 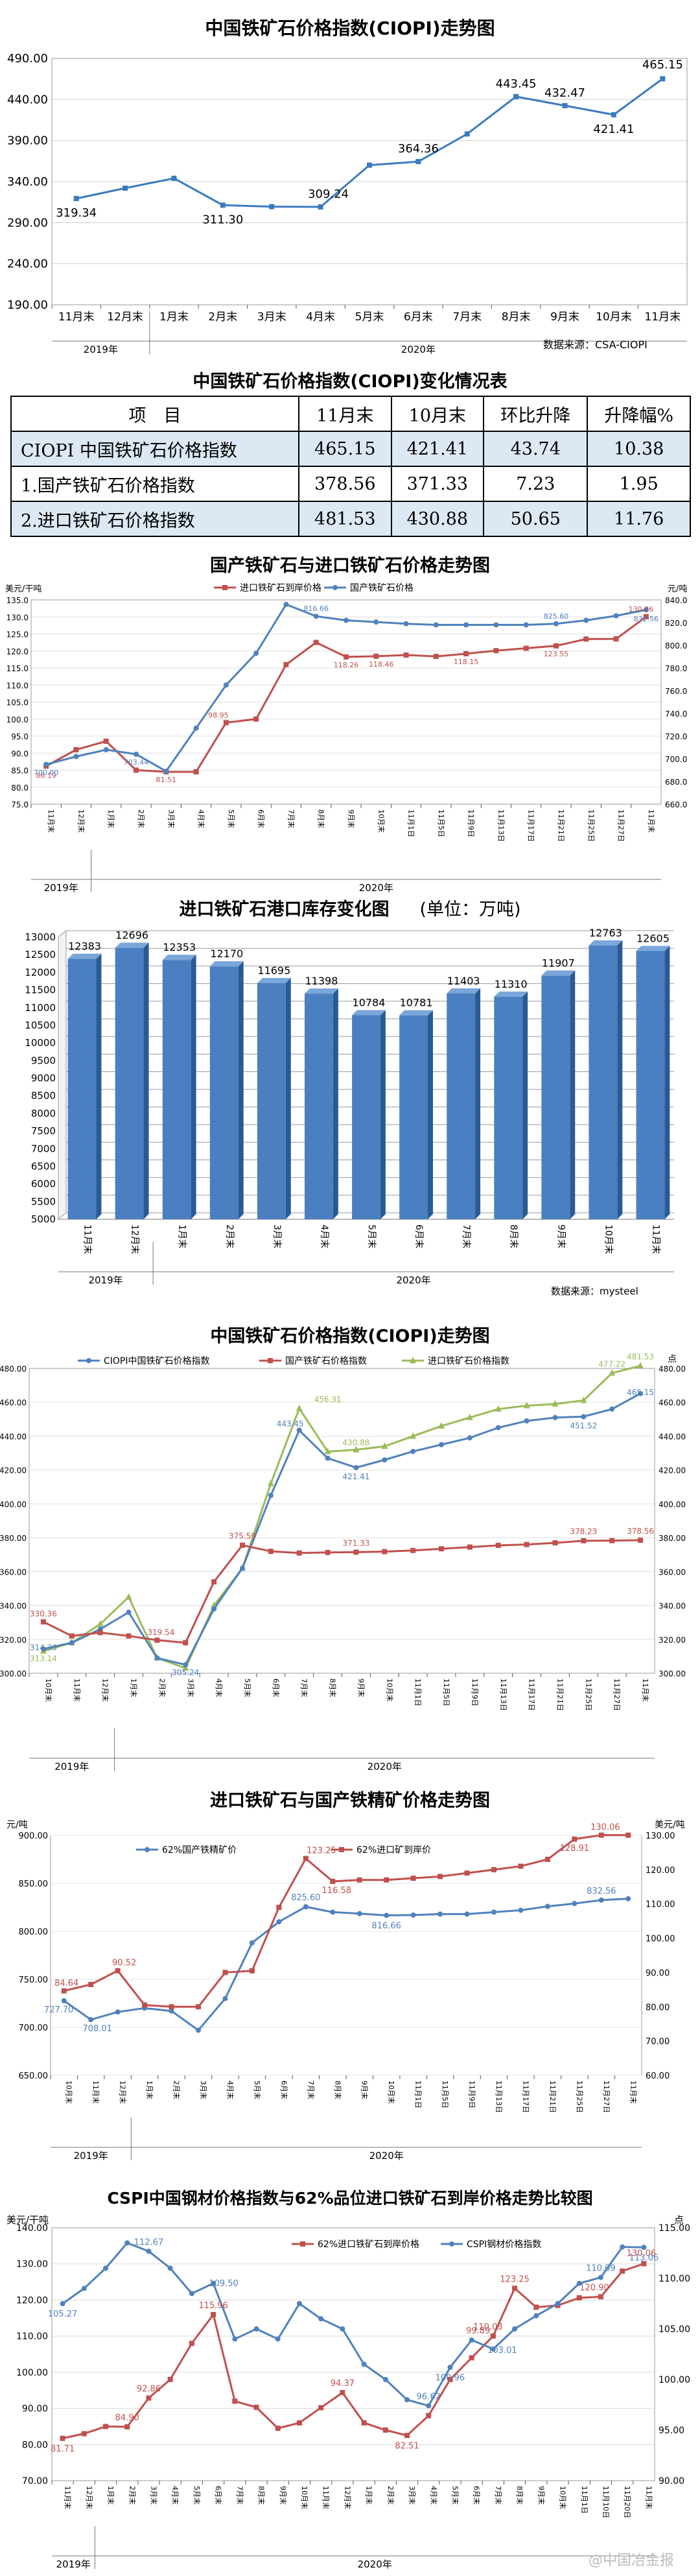 What do you see at coordinates (350, 2198) in the screenshot?
I see `cspi-ore-title: CSPI中国钢材价格指数与62%品位进口铁矿石到岸价格走势比较图` at bounding box center [350, 2198].